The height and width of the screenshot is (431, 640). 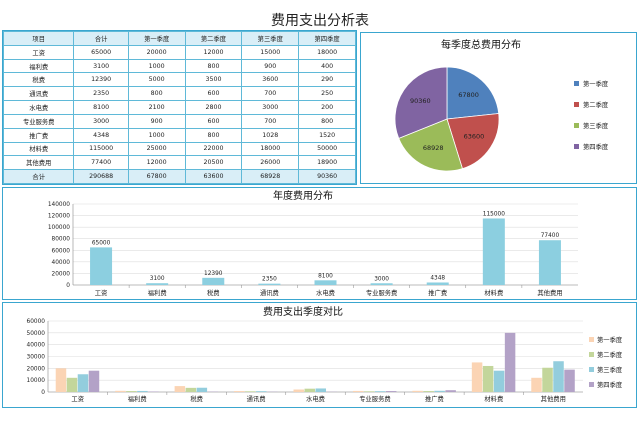 I want to click on value-cell: 2350, so click(x=101, y=94).